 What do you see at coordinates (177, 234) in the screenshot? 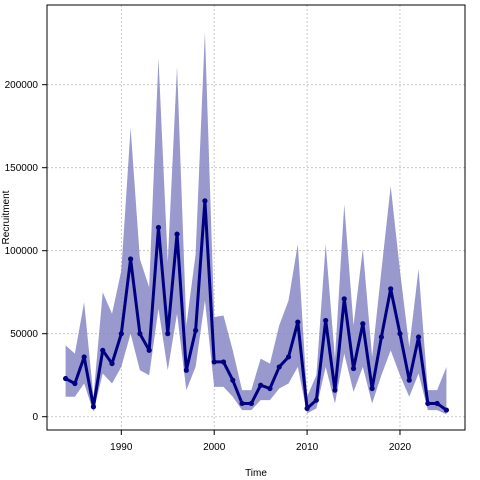
I see `data-point-1996` at bounding box center [177, 234].